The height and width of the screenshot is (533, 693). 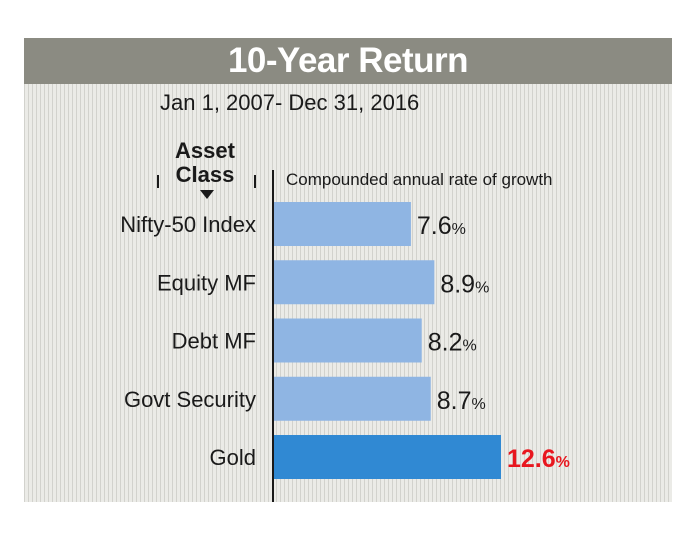 What do you see at coordinates (290, 102) in the screenshot?
I see `chart-subtitle: Jan 1, 2007- Dec 31, 2016` at bounding box center [290, 102].